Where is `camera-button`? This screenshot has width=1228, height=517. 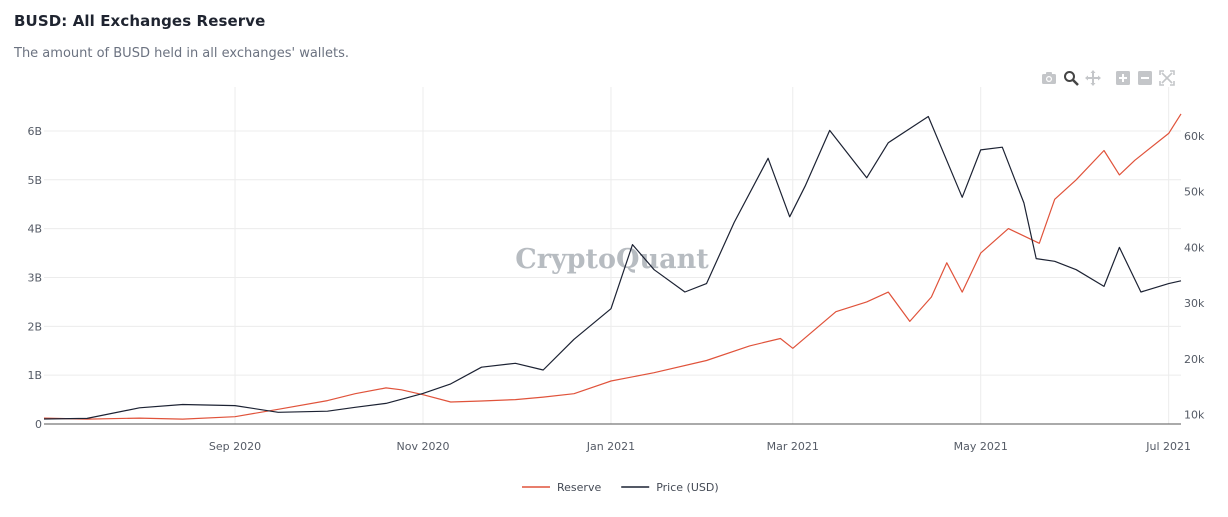 camera-button is located at coordinates (1049, 78).